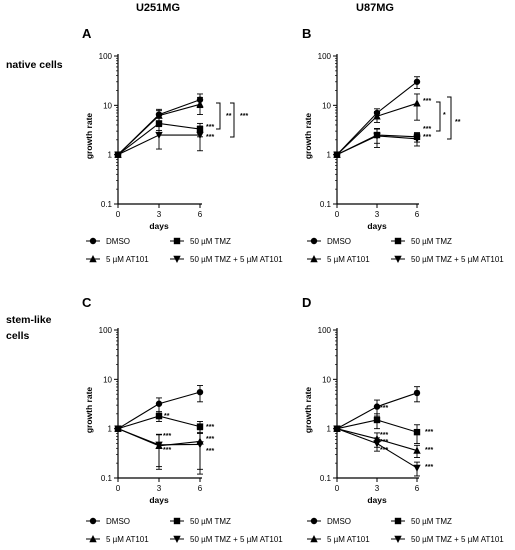 The width and height of the screenshot is (515, 550). Describe the element at coordinates (431, 241) in the screenshot. I see `legend-label: 50 µM TMZ` at that location.